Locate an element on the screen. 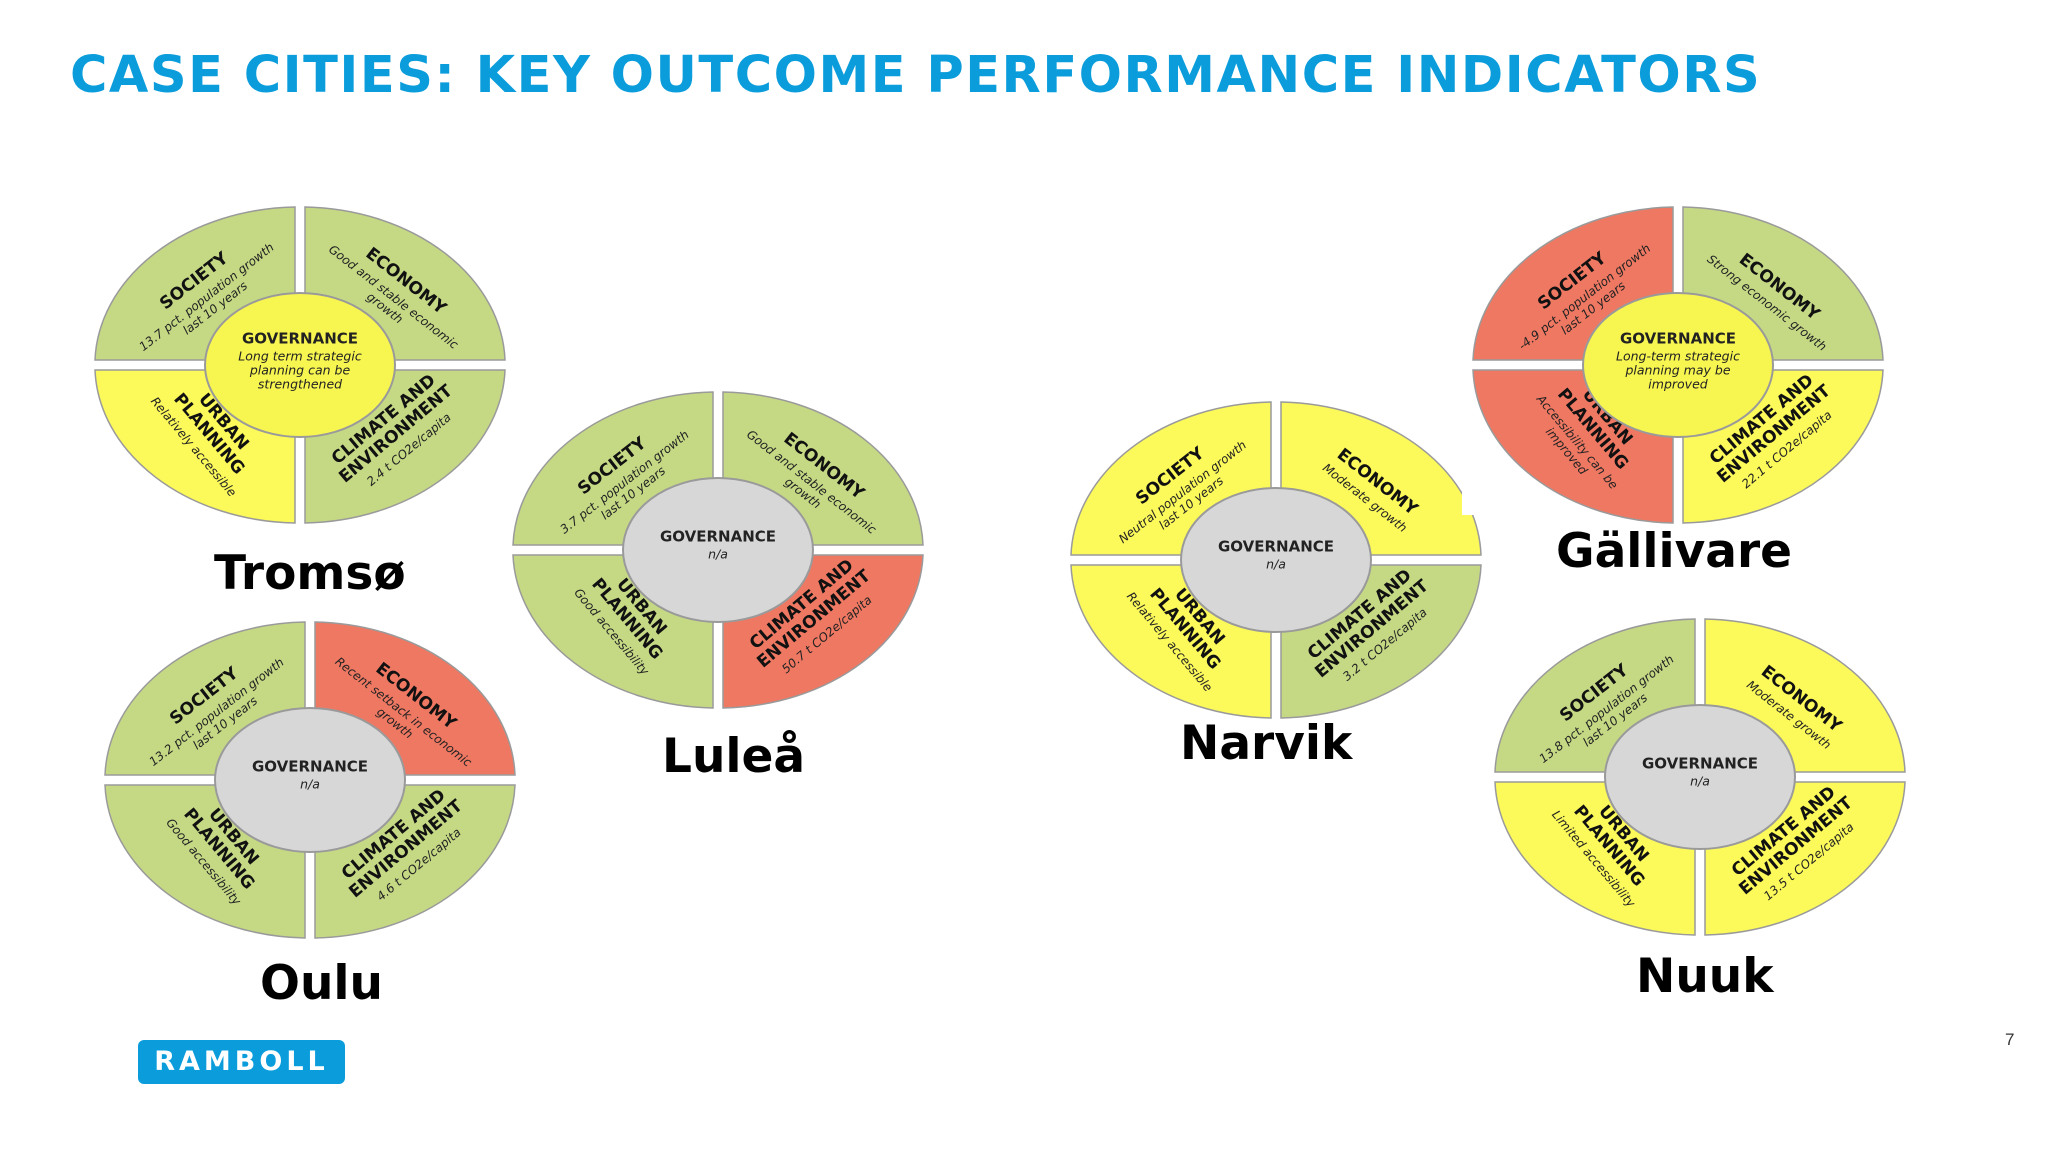 Image resolution: width=2048 pixels, height=1152 pixels. governance-detail: planning may be is located at coordinates (1677, 370).